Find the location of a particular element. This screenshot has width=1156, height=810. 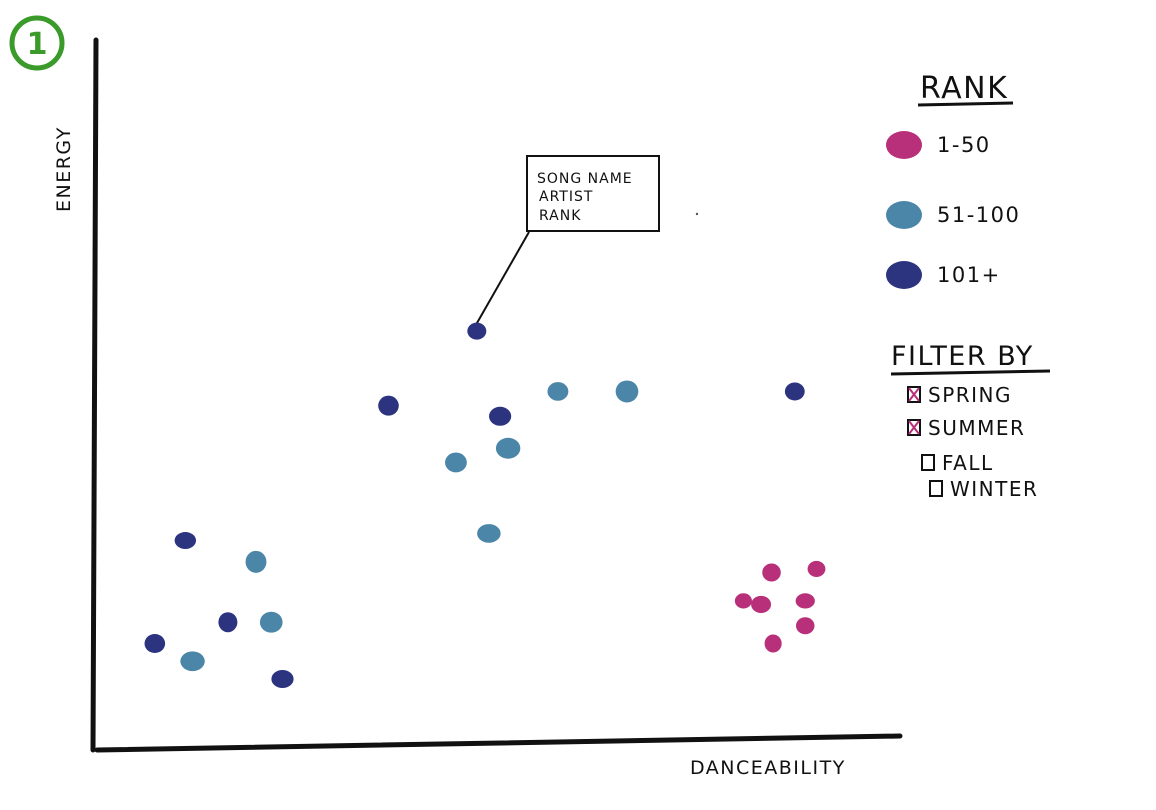

filter-option-fall: FALL is located at coordinates (957, 463).